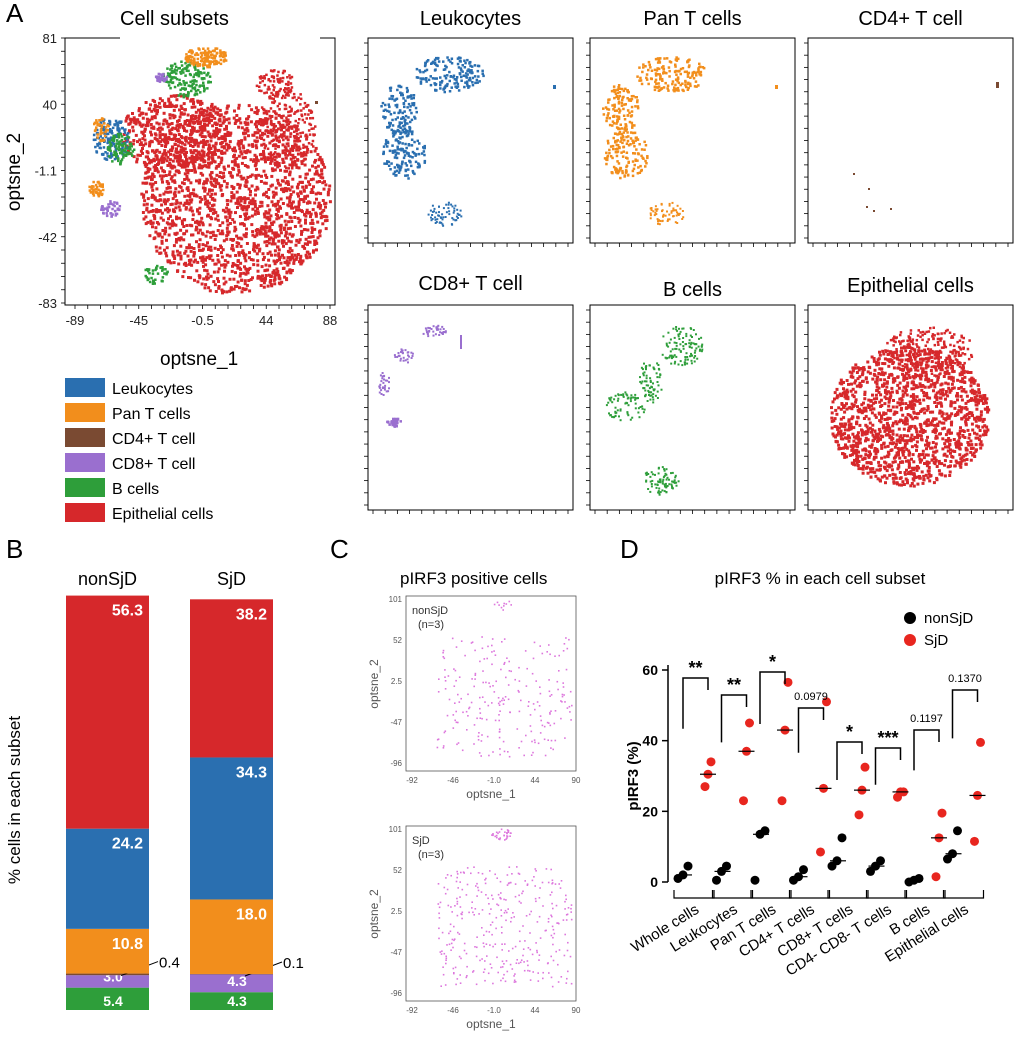 The image size is (1022, 1062). Describe the element at coordinates (199, 359) in the screenshot. I see `tsne-main-xlabel: optsne_1` at that location.